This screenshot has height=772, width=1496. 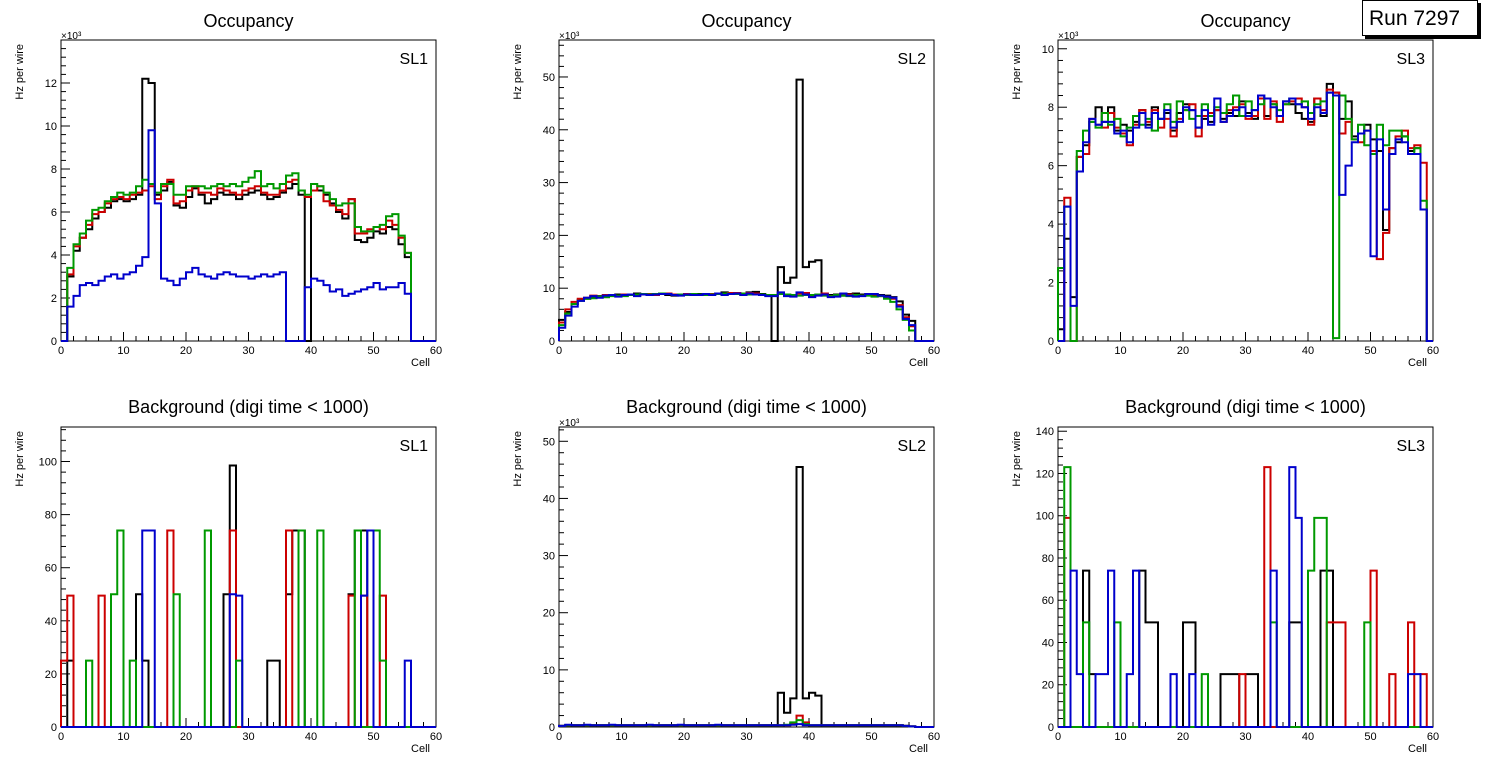 I want to click on y-tick-label: 140, so click(x=1045, y=432).